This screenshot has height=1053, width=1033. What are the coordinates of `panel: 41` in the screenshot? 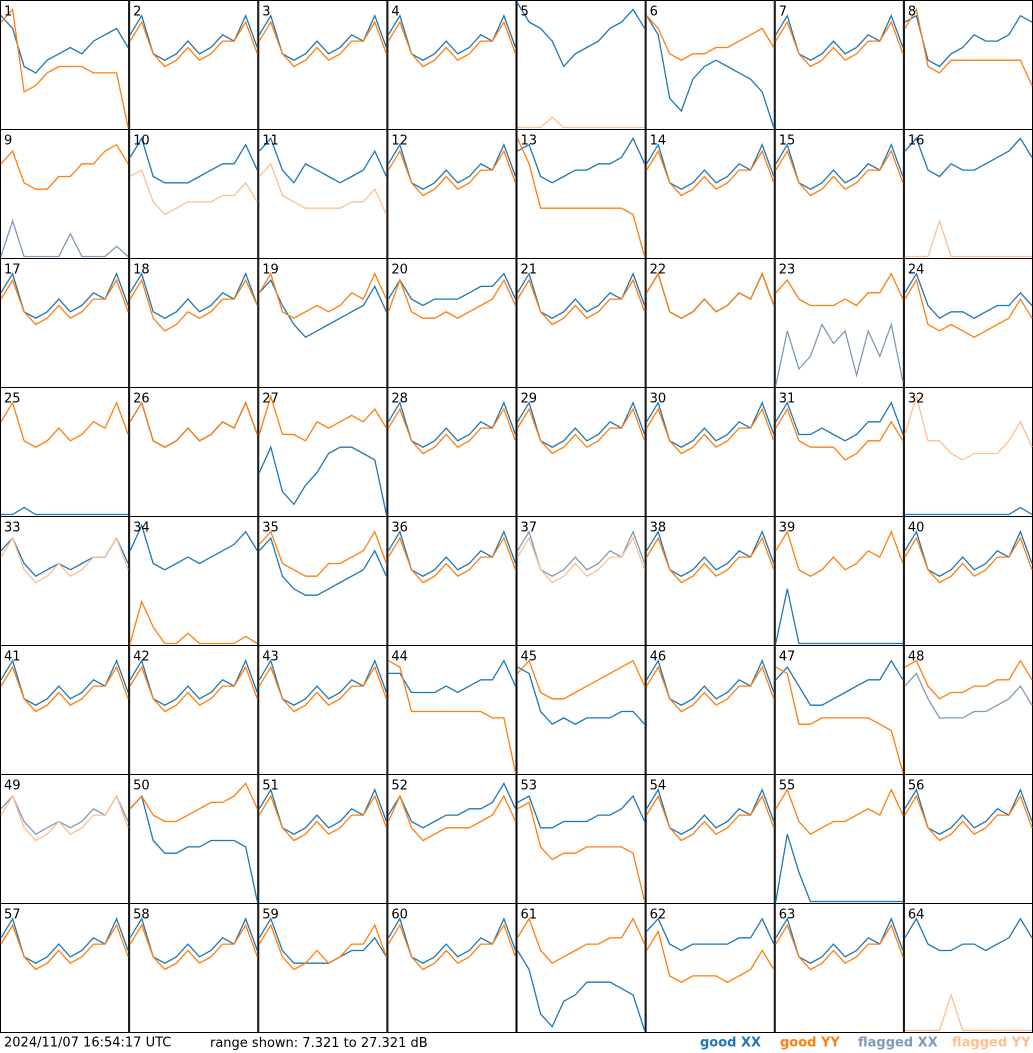 It's located at (65, 710).